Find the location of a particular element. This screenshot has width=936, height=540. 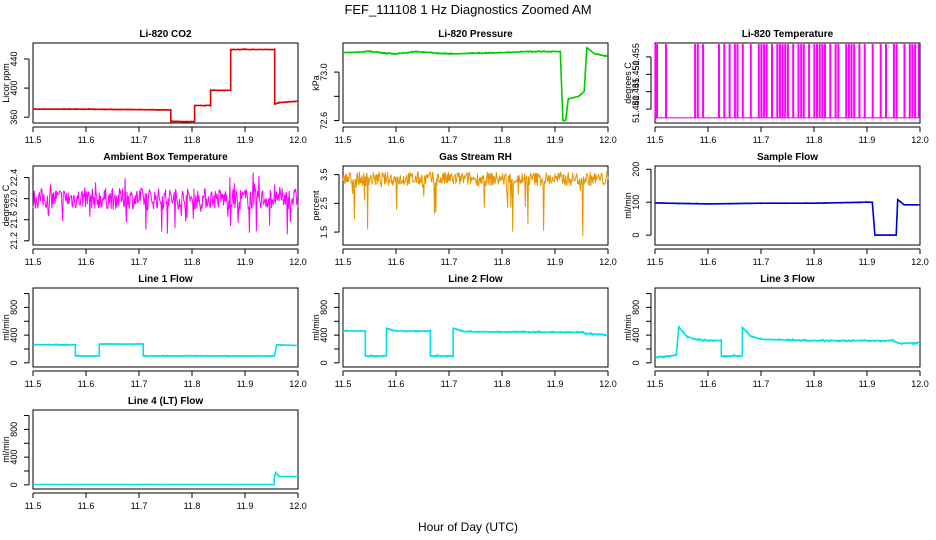

panel-title: Gas Stream RH is located at coordinates (475, 157).